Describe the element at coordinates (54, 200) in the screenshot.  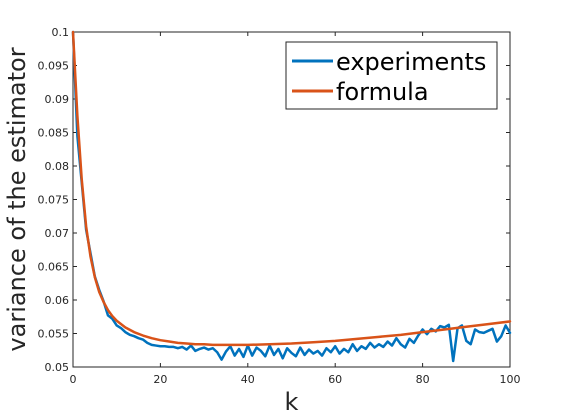
I see `y-tick-label: 0.075` at that location.